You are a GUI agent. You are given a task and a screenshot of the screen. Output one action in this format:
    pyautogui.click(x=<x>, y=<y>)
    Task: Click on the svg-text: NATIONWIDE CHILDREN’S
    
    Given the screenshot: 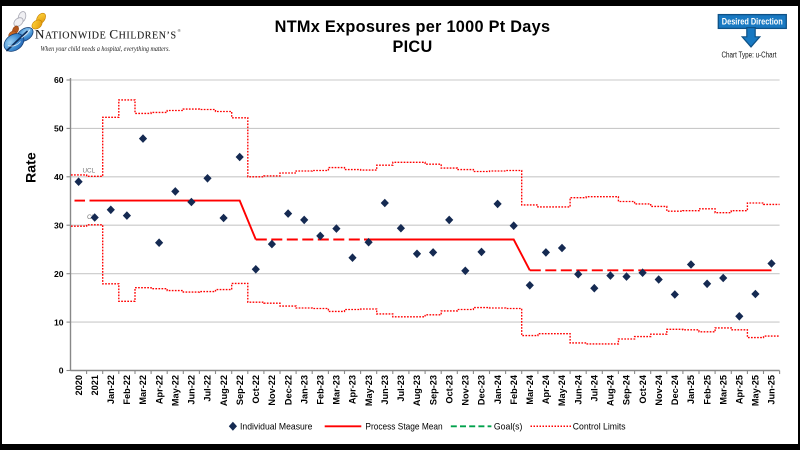 What is the action you would take?
    pyautogui.click(x=105, y=33)
    